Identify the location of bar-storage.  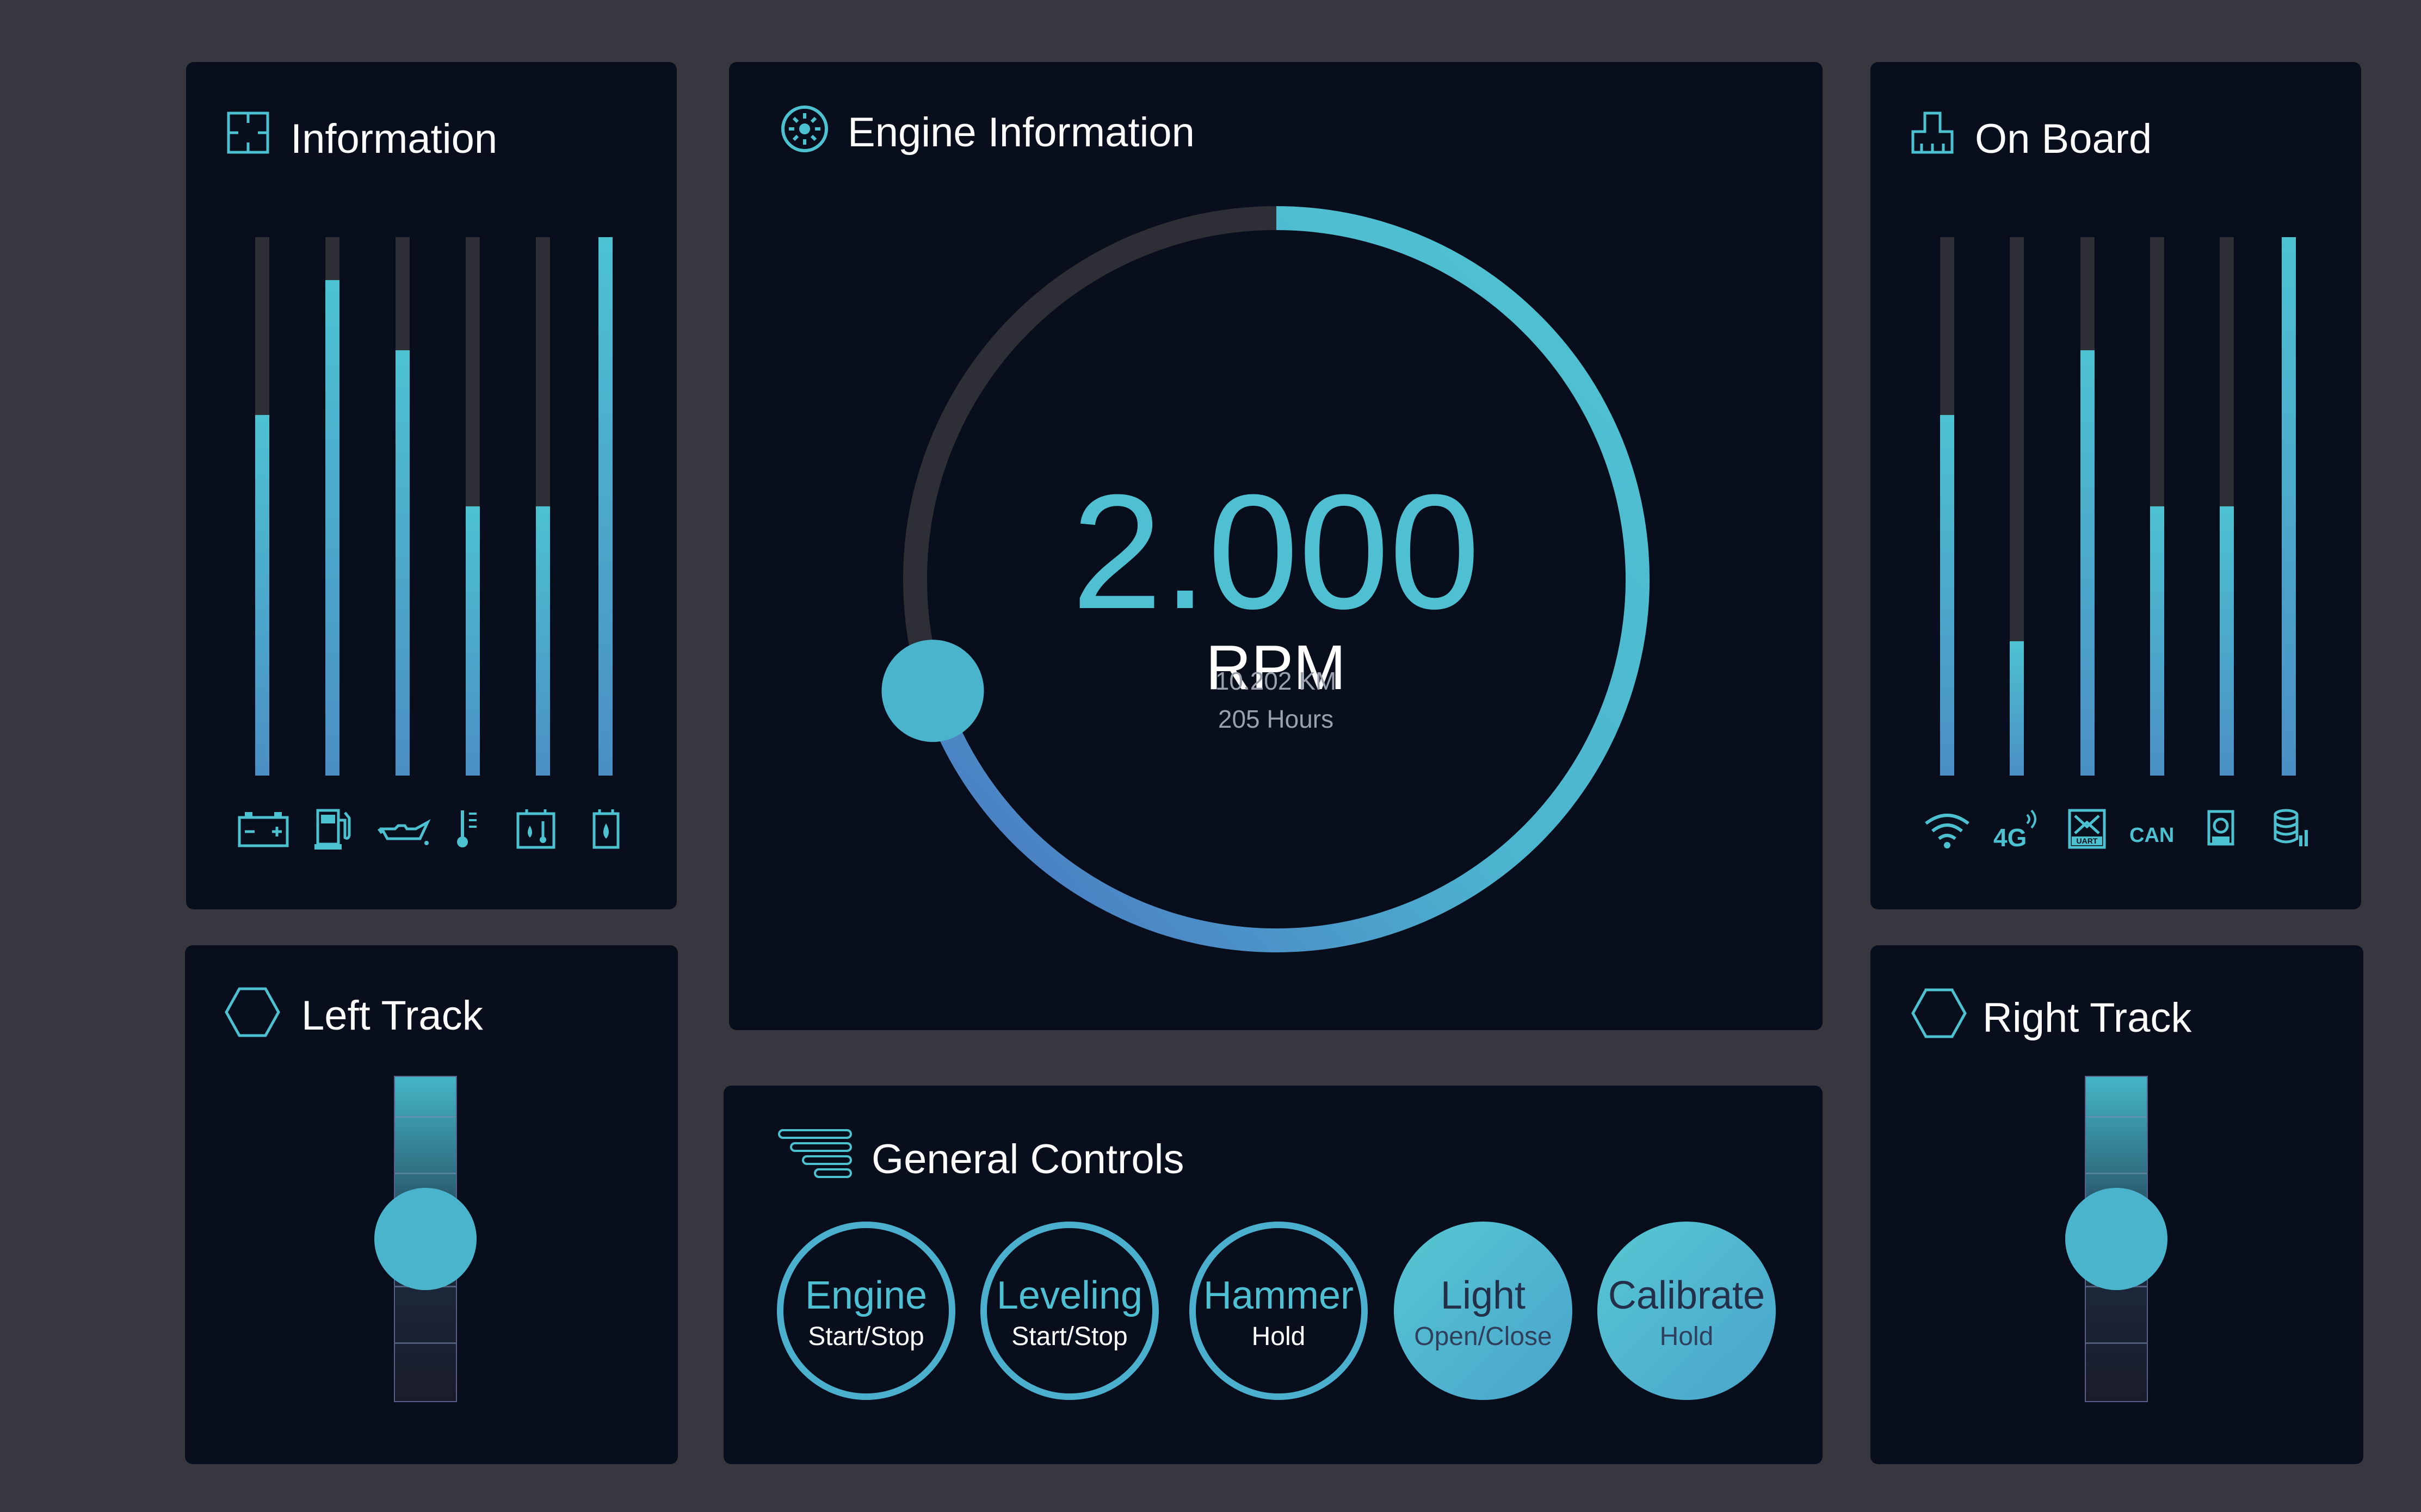
(2227, 507).